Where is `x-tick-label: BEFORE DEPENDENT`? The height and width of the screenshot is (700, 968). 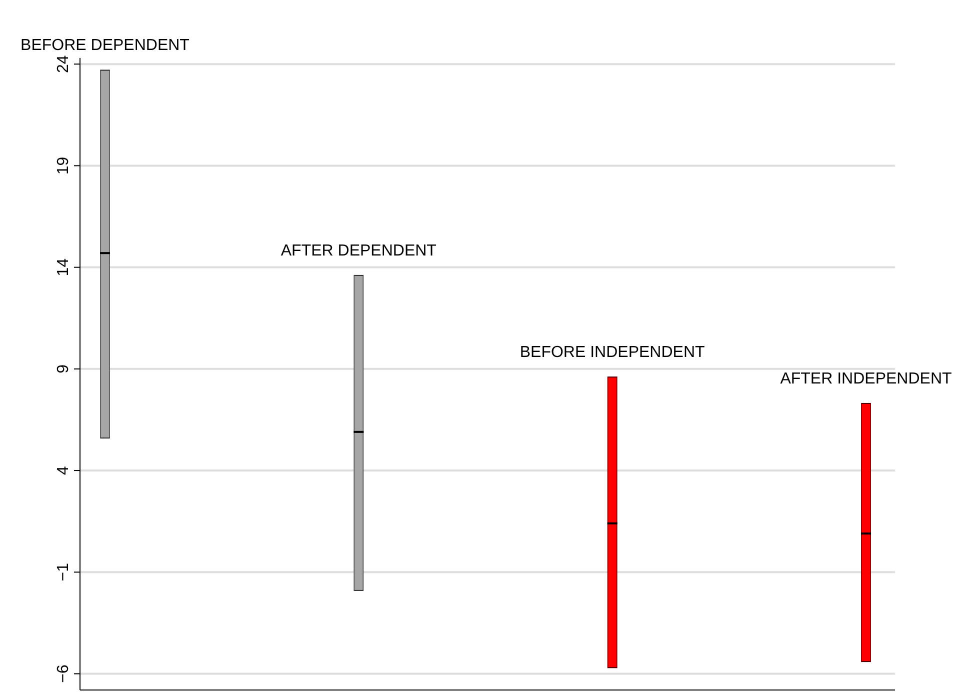 x-tick-label: BEFORE DEPENDENT is located at coordinates (105, 45).